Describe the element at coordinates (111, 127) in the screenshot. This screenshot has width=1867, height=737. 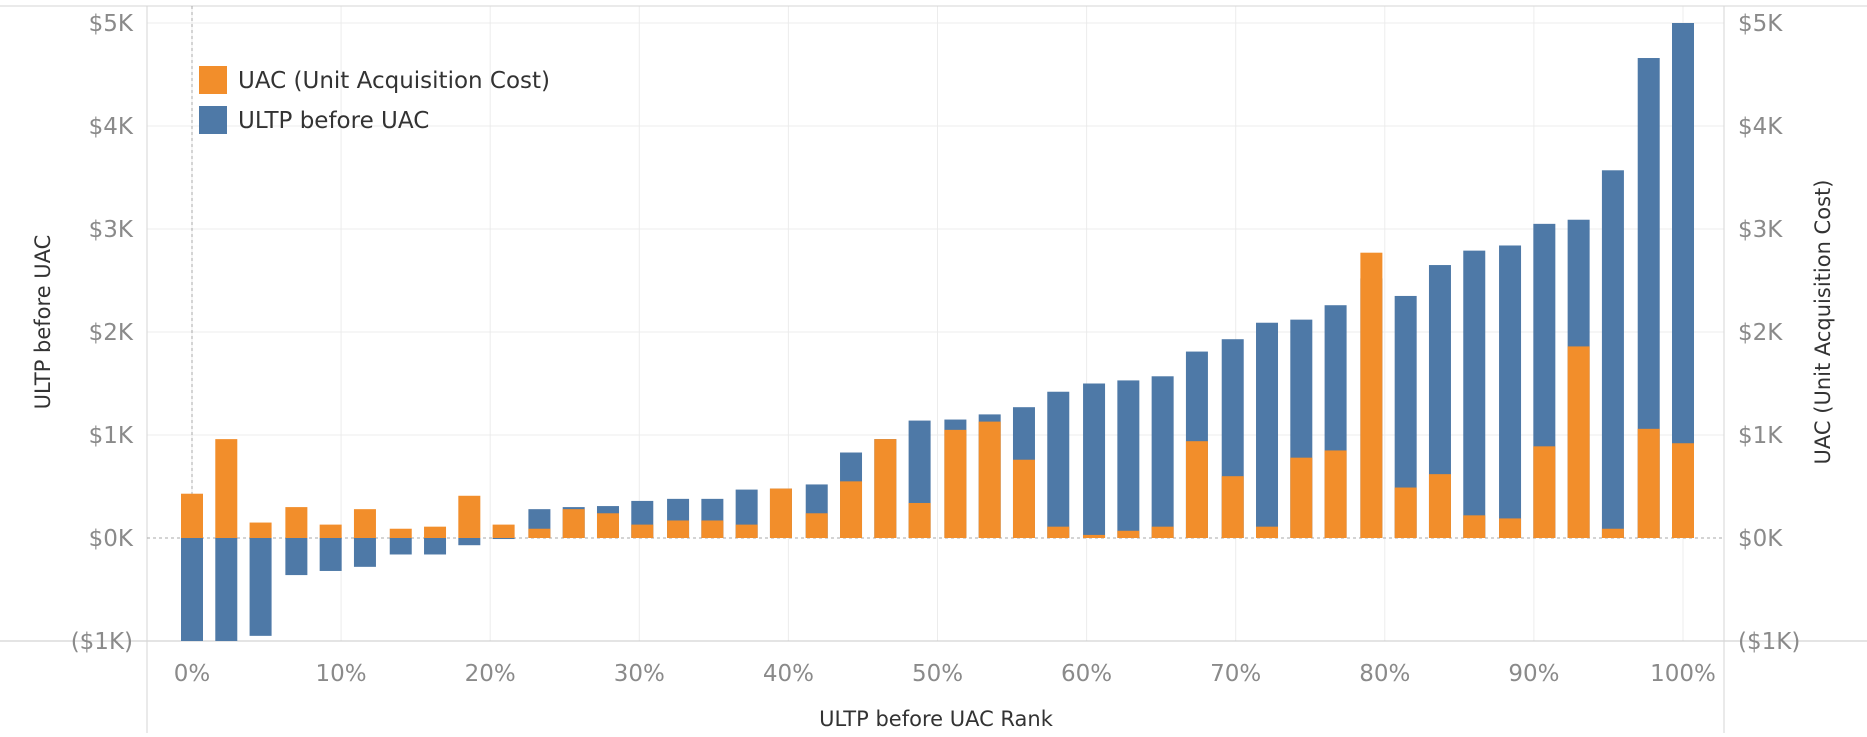
I see `y-tick-label-left: $4K` at that location.